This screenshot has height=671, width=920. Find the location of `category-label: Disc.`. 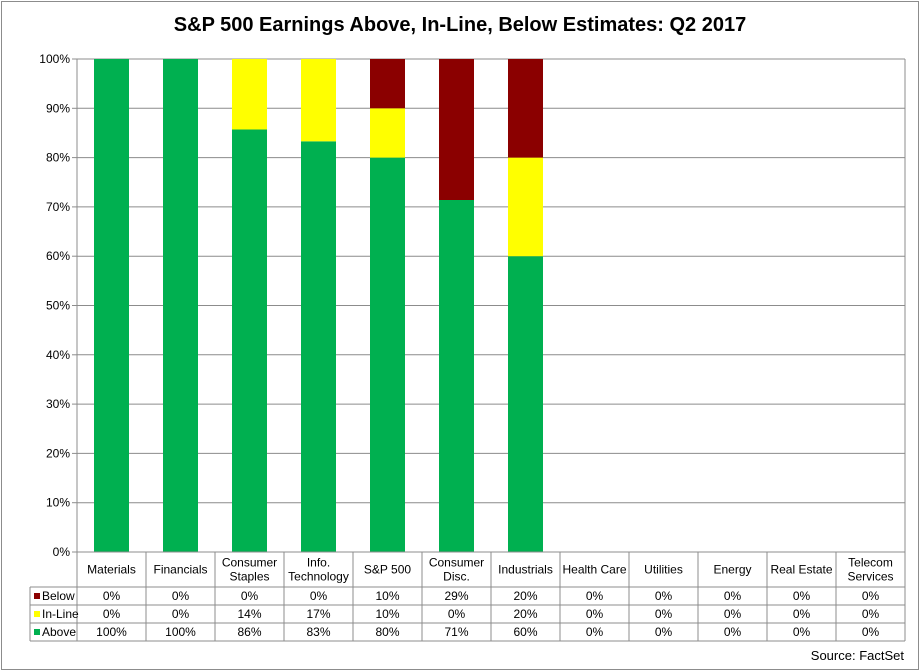

category-label: Disc. is located at coordinates (456, 577).